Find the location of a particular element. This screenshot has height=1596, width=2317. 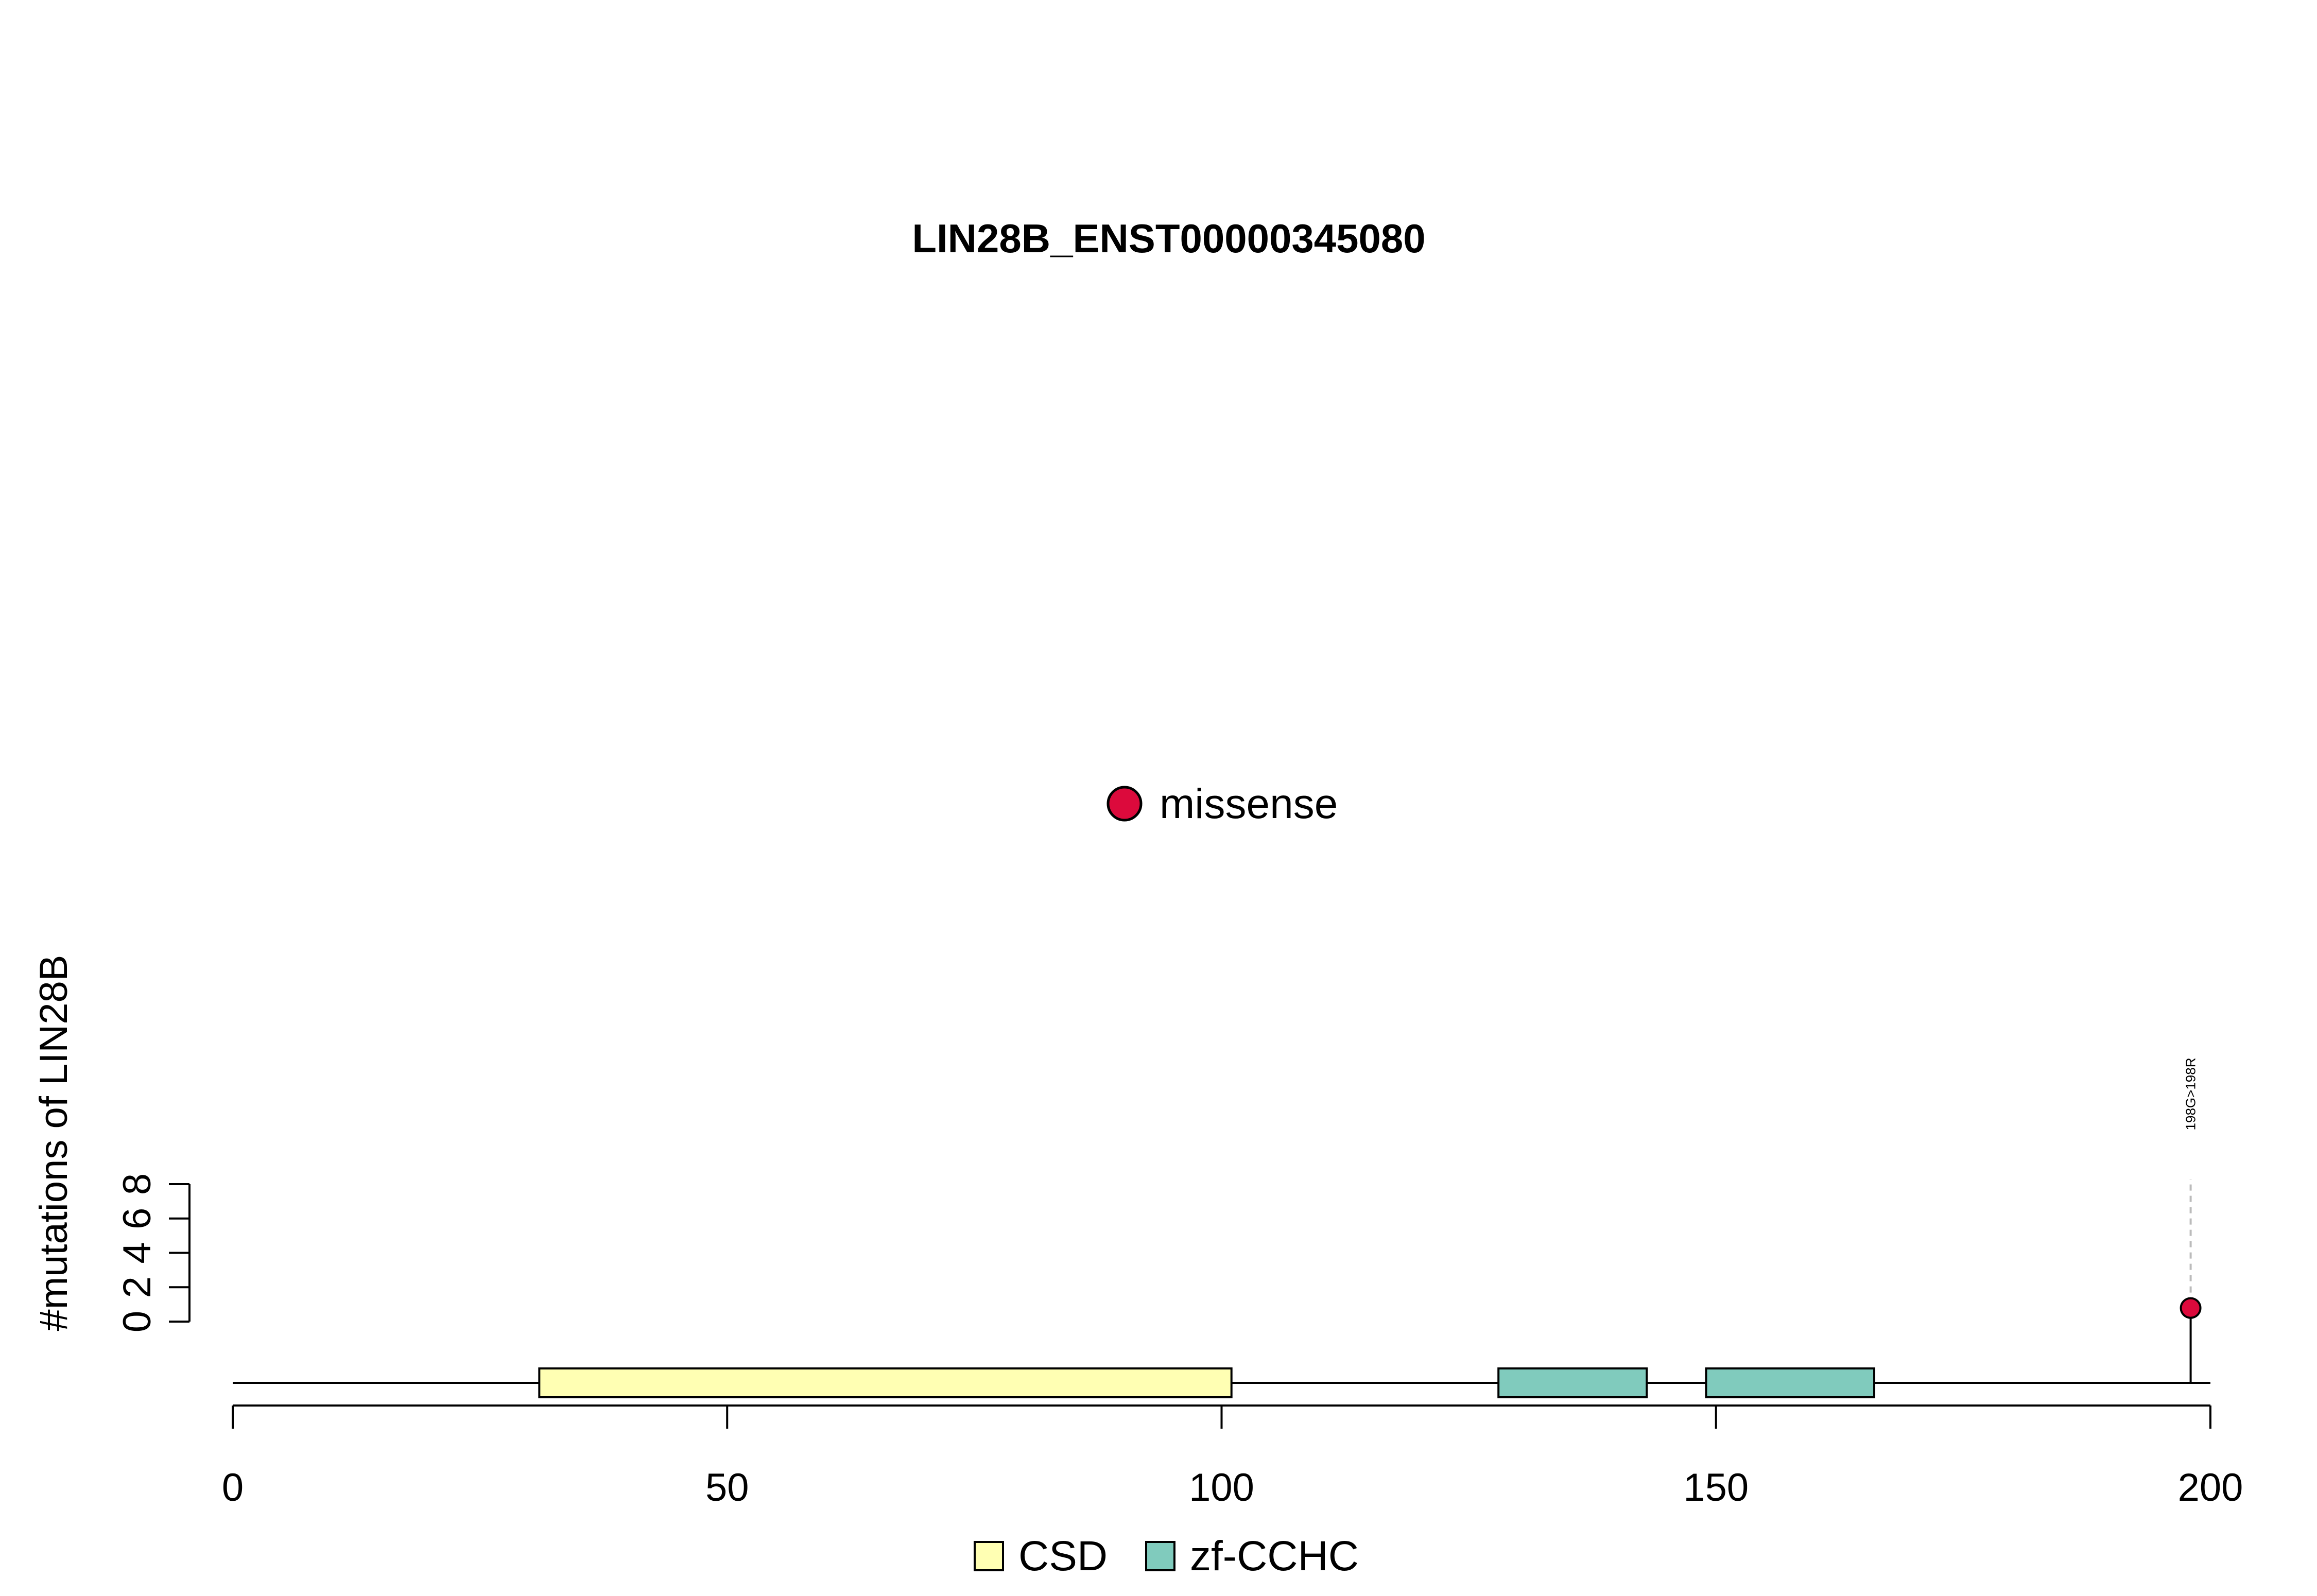

domain-legend: CSD zf-CCHC is located at coordinates (1166, 1557).